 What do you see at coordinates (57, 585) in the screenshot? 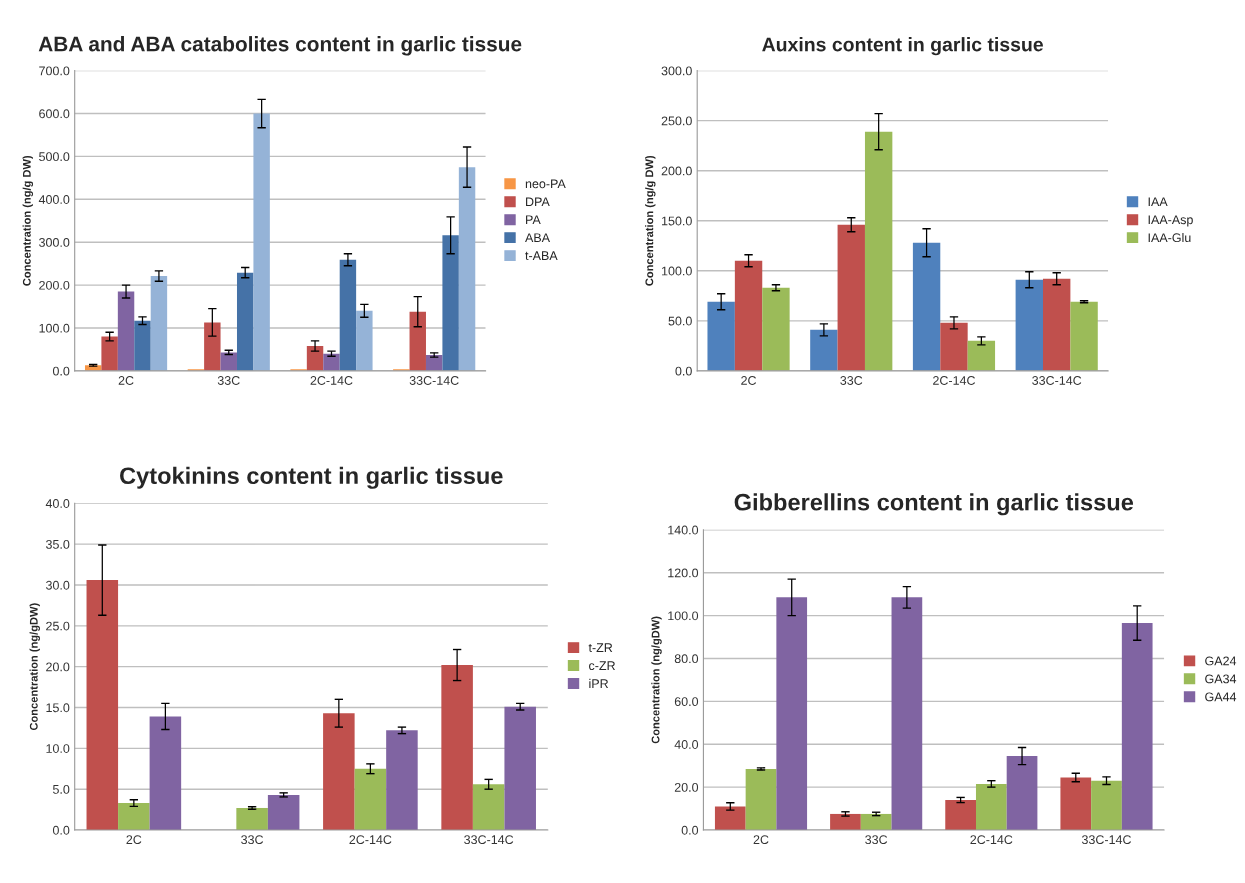
I see `y-tick-label: 30.0` at bounding box center [57, 585].